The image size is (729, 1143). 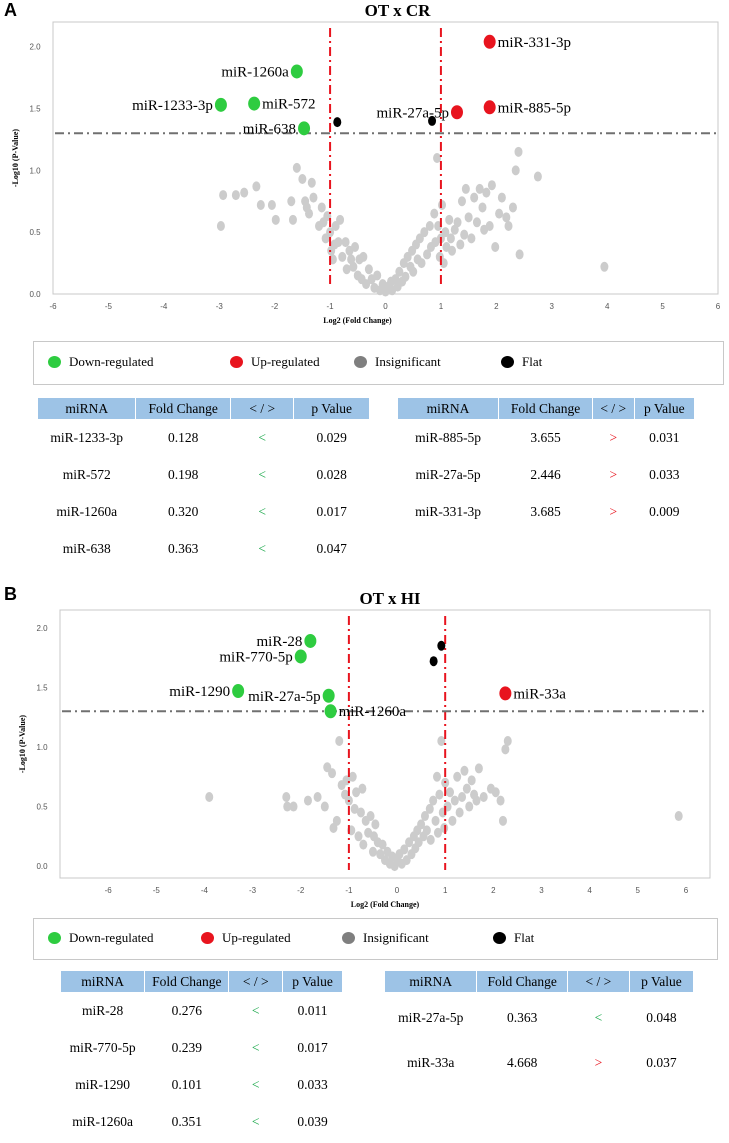 What do you see at coordinates (545, 511) in the screenshot?
I see `fold-change-cell: 3.685` at bounding box center [545, 511].